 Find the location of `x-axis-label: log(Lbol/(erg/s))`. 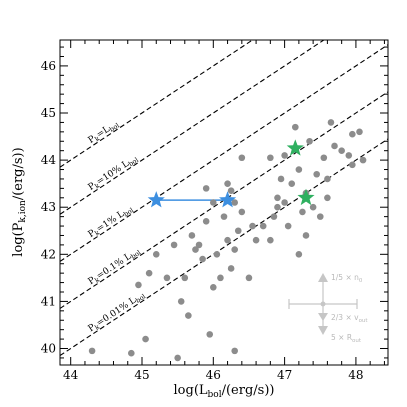

x-axis-label: log(Lbol/(erg/s)) is located at coordinates (224, 391).